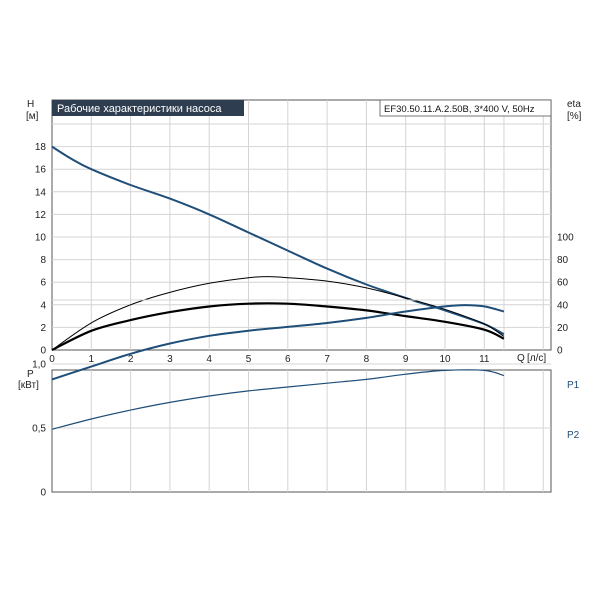  What do you see at coordinates (43, 351) in the screenshot?
I see `y-tick-label: 0` at bounding box center [43, 351].